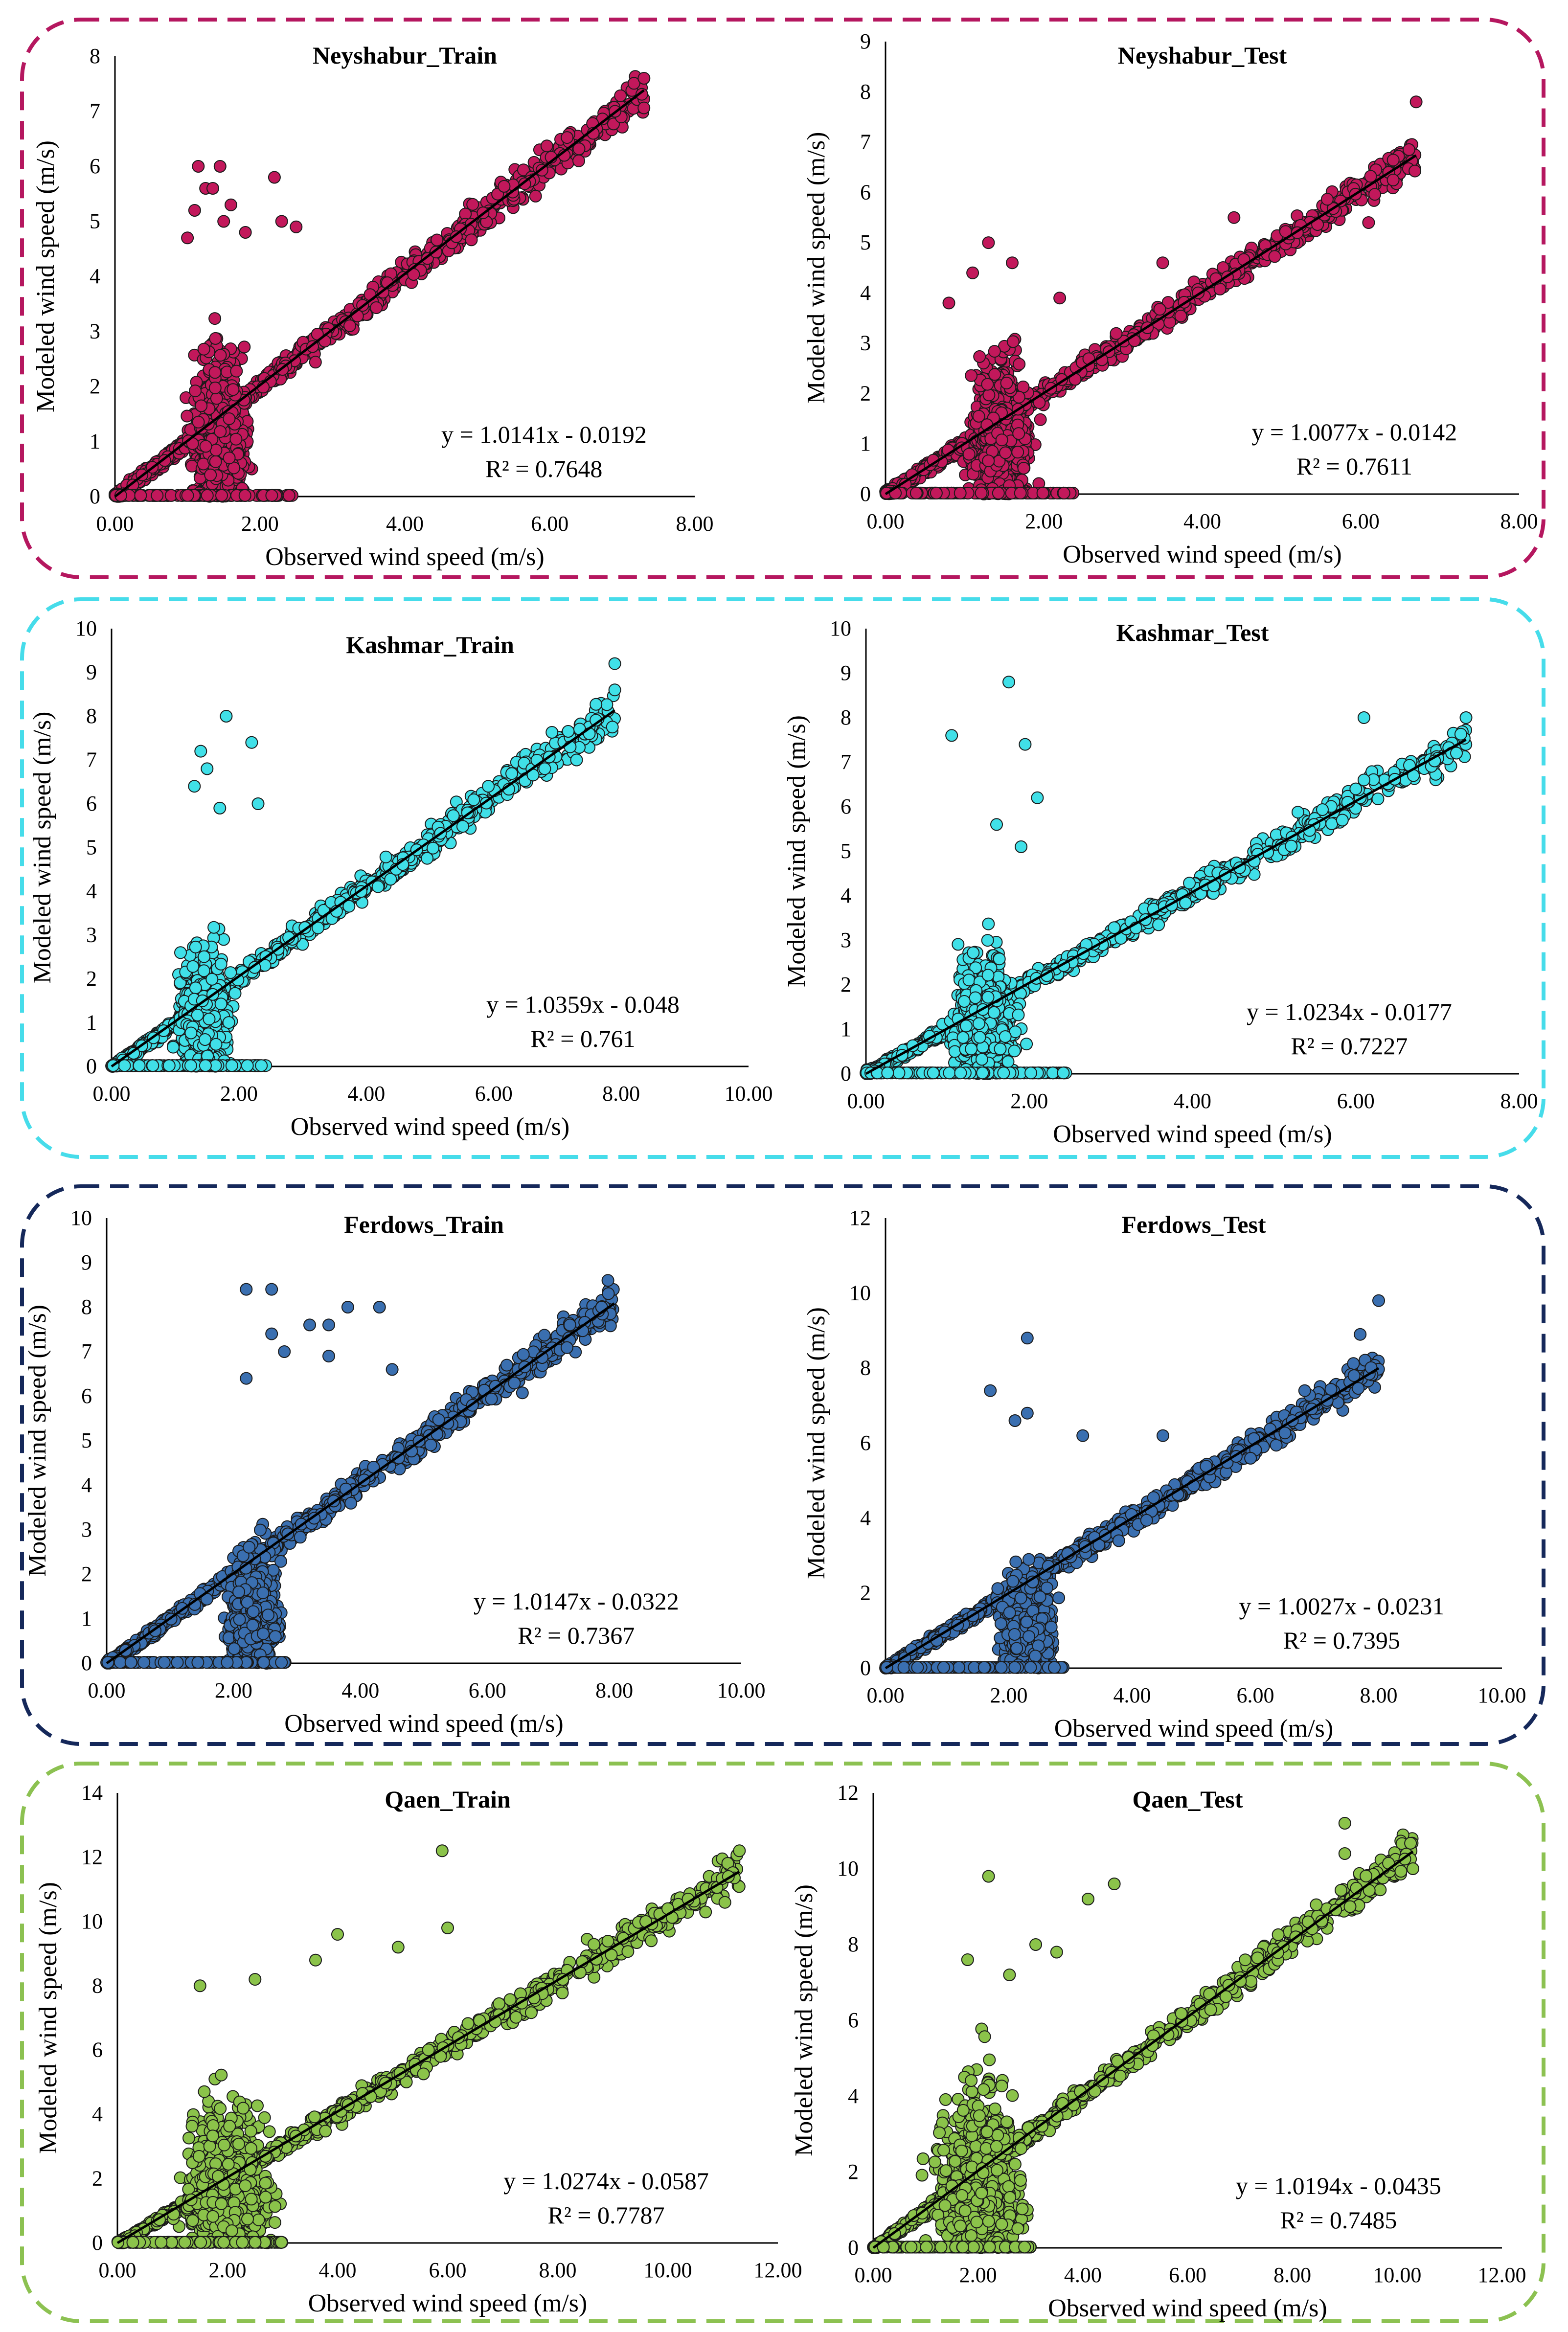  I want to click on y-tick-label: 10, so click(86, 628).